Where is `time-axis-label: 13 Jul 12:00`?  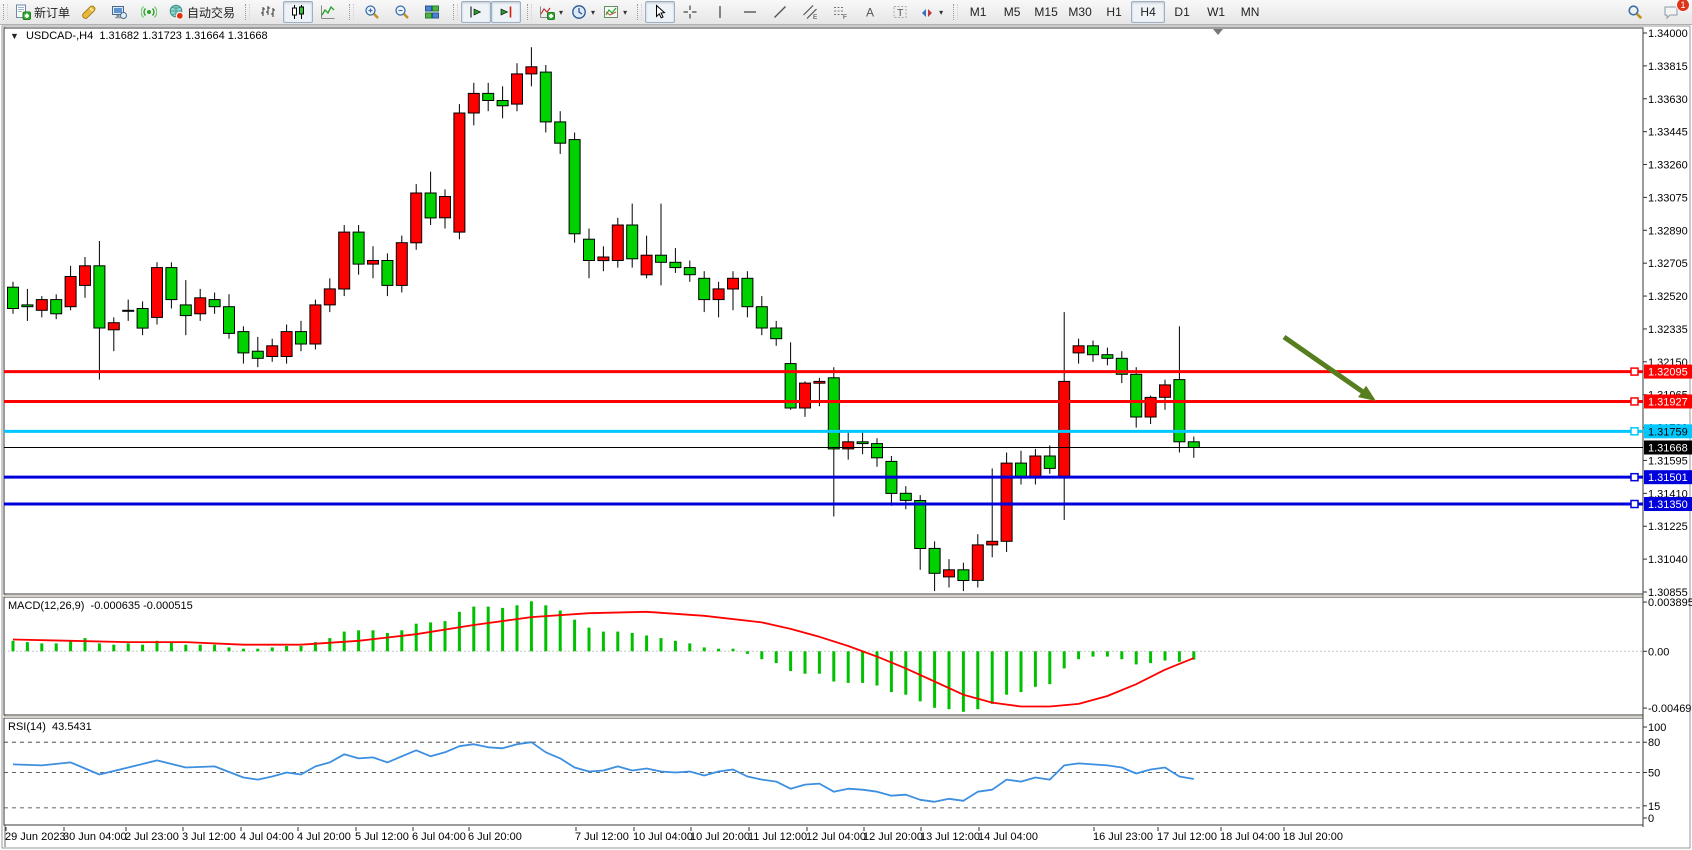
time-axis-label: 13 Jul 12:00 is located at coordinates (950, 837).